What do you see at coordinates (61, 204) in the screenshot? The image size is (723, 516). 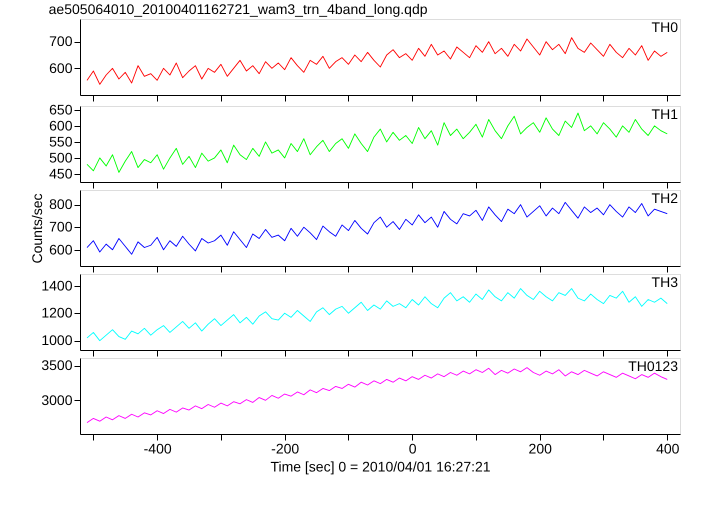 I see `y-tick-label: 800` at bounding box center [61, 204].